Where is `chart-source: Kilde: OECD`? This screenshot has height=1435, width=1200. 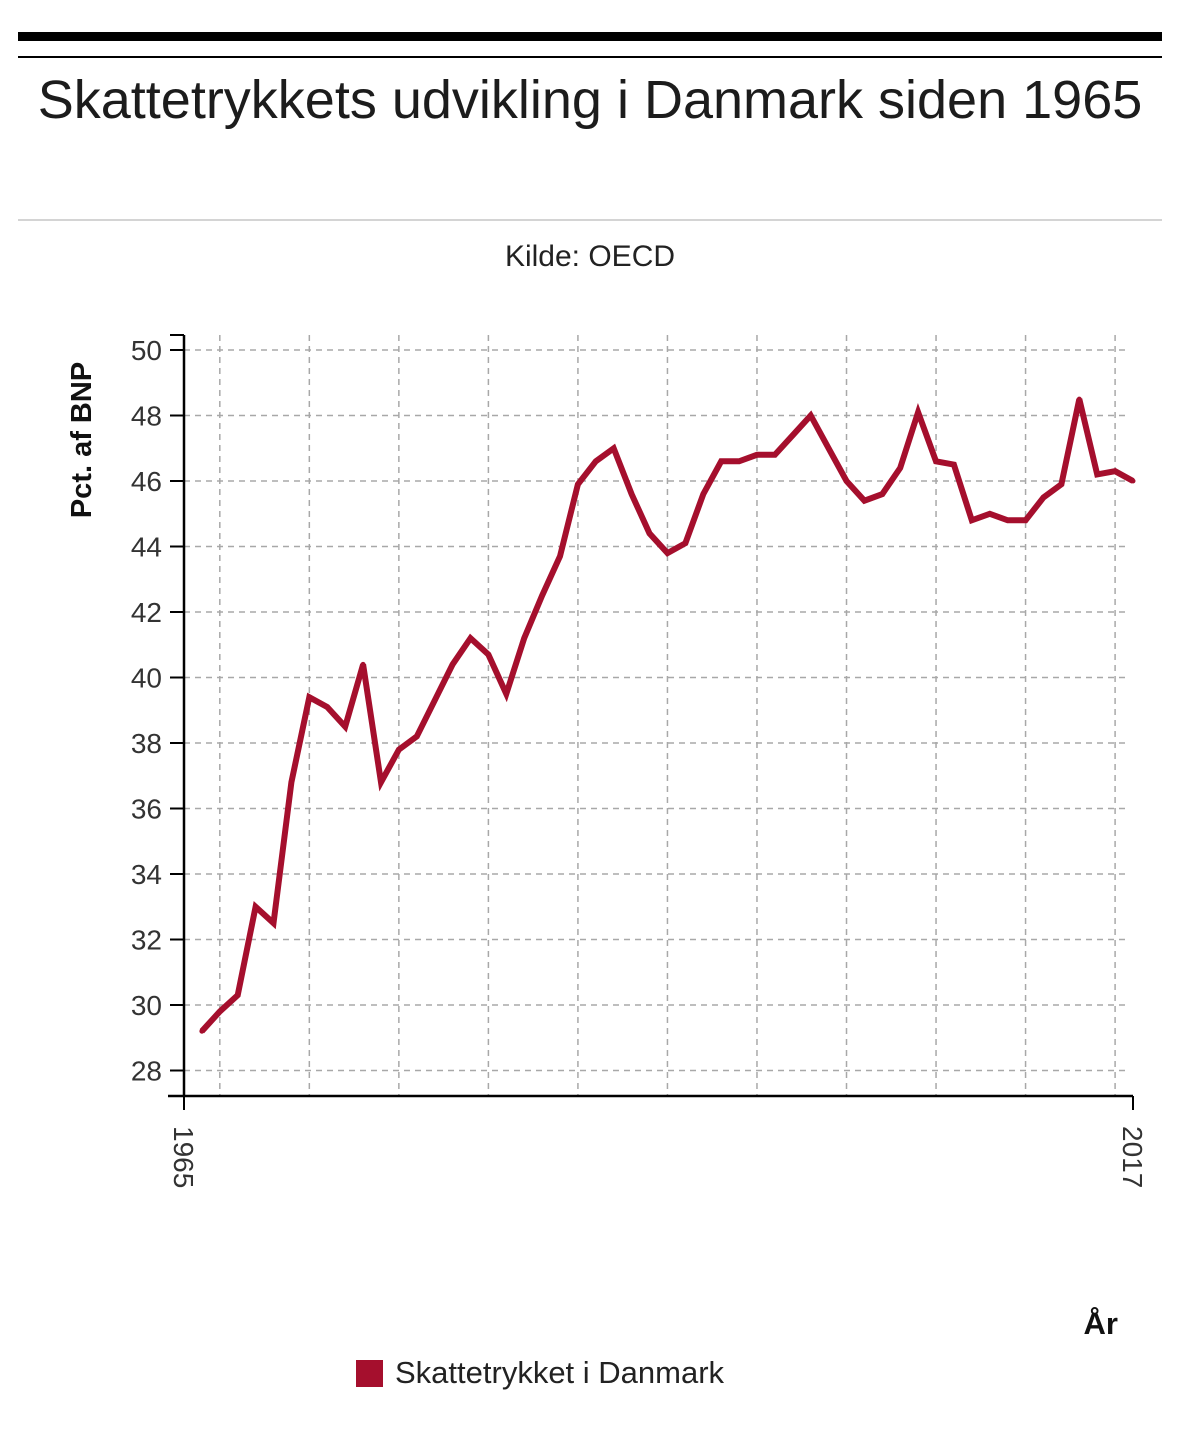
chart-source: Kilde: OECD is located at coordinates (590, 256).